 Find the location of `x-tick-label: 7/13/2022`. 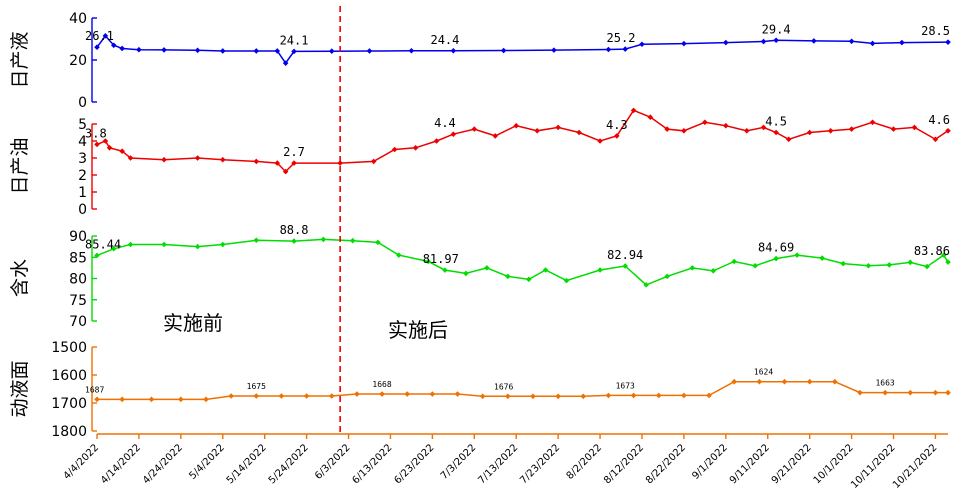

x-tick-label: 7/13/2022 is located at coordinates (498, 464).